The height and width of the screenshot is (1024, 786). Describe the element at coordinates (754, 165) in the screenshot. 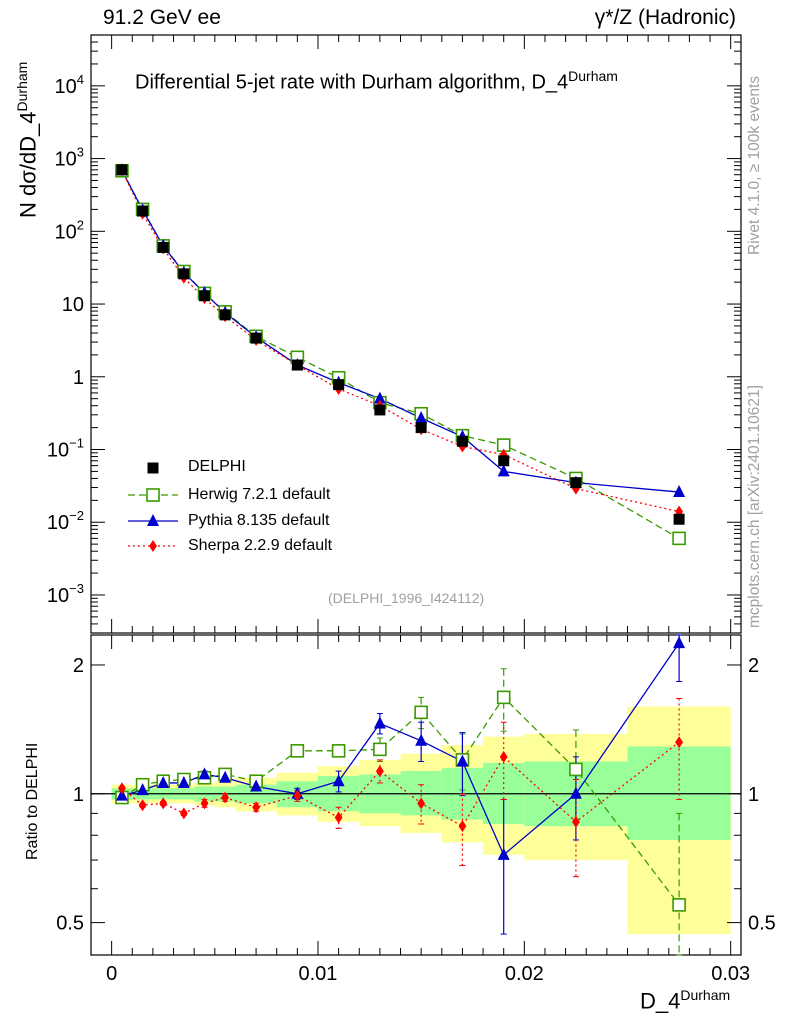

I see `rivet-version-label: Rivet 4.1.0, ≥ 100k events` at that location.